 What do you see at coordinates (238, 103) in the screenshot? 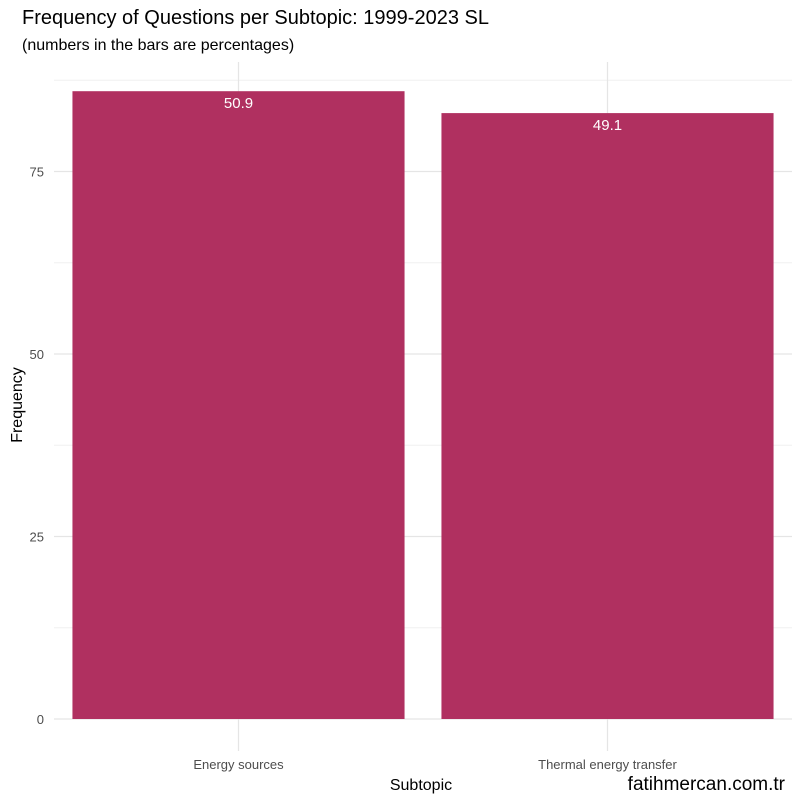
I see `bar-value-label: 50.9` at bounding box center [238, 103].